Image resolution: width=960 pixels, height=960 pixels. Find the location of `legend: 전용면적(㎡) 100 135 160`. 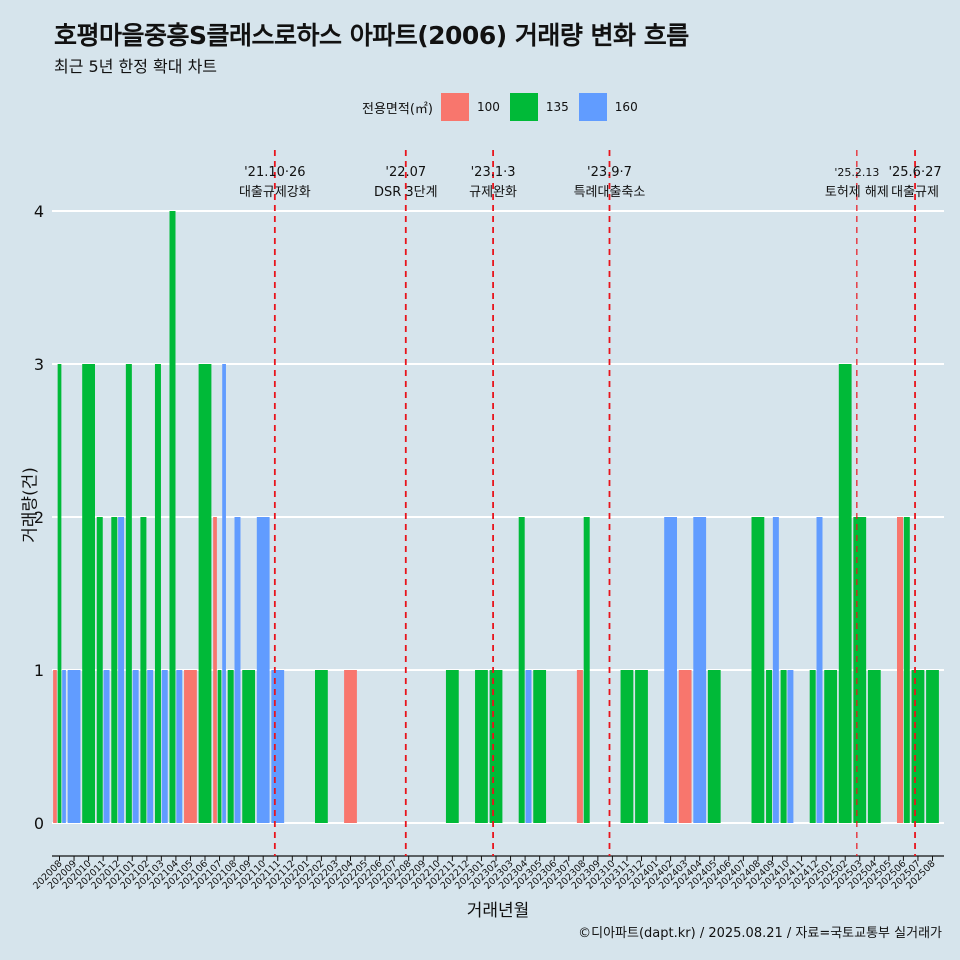

legend: 전용면적(㎡) 100 135 160 is located at coordinates (505, 107).